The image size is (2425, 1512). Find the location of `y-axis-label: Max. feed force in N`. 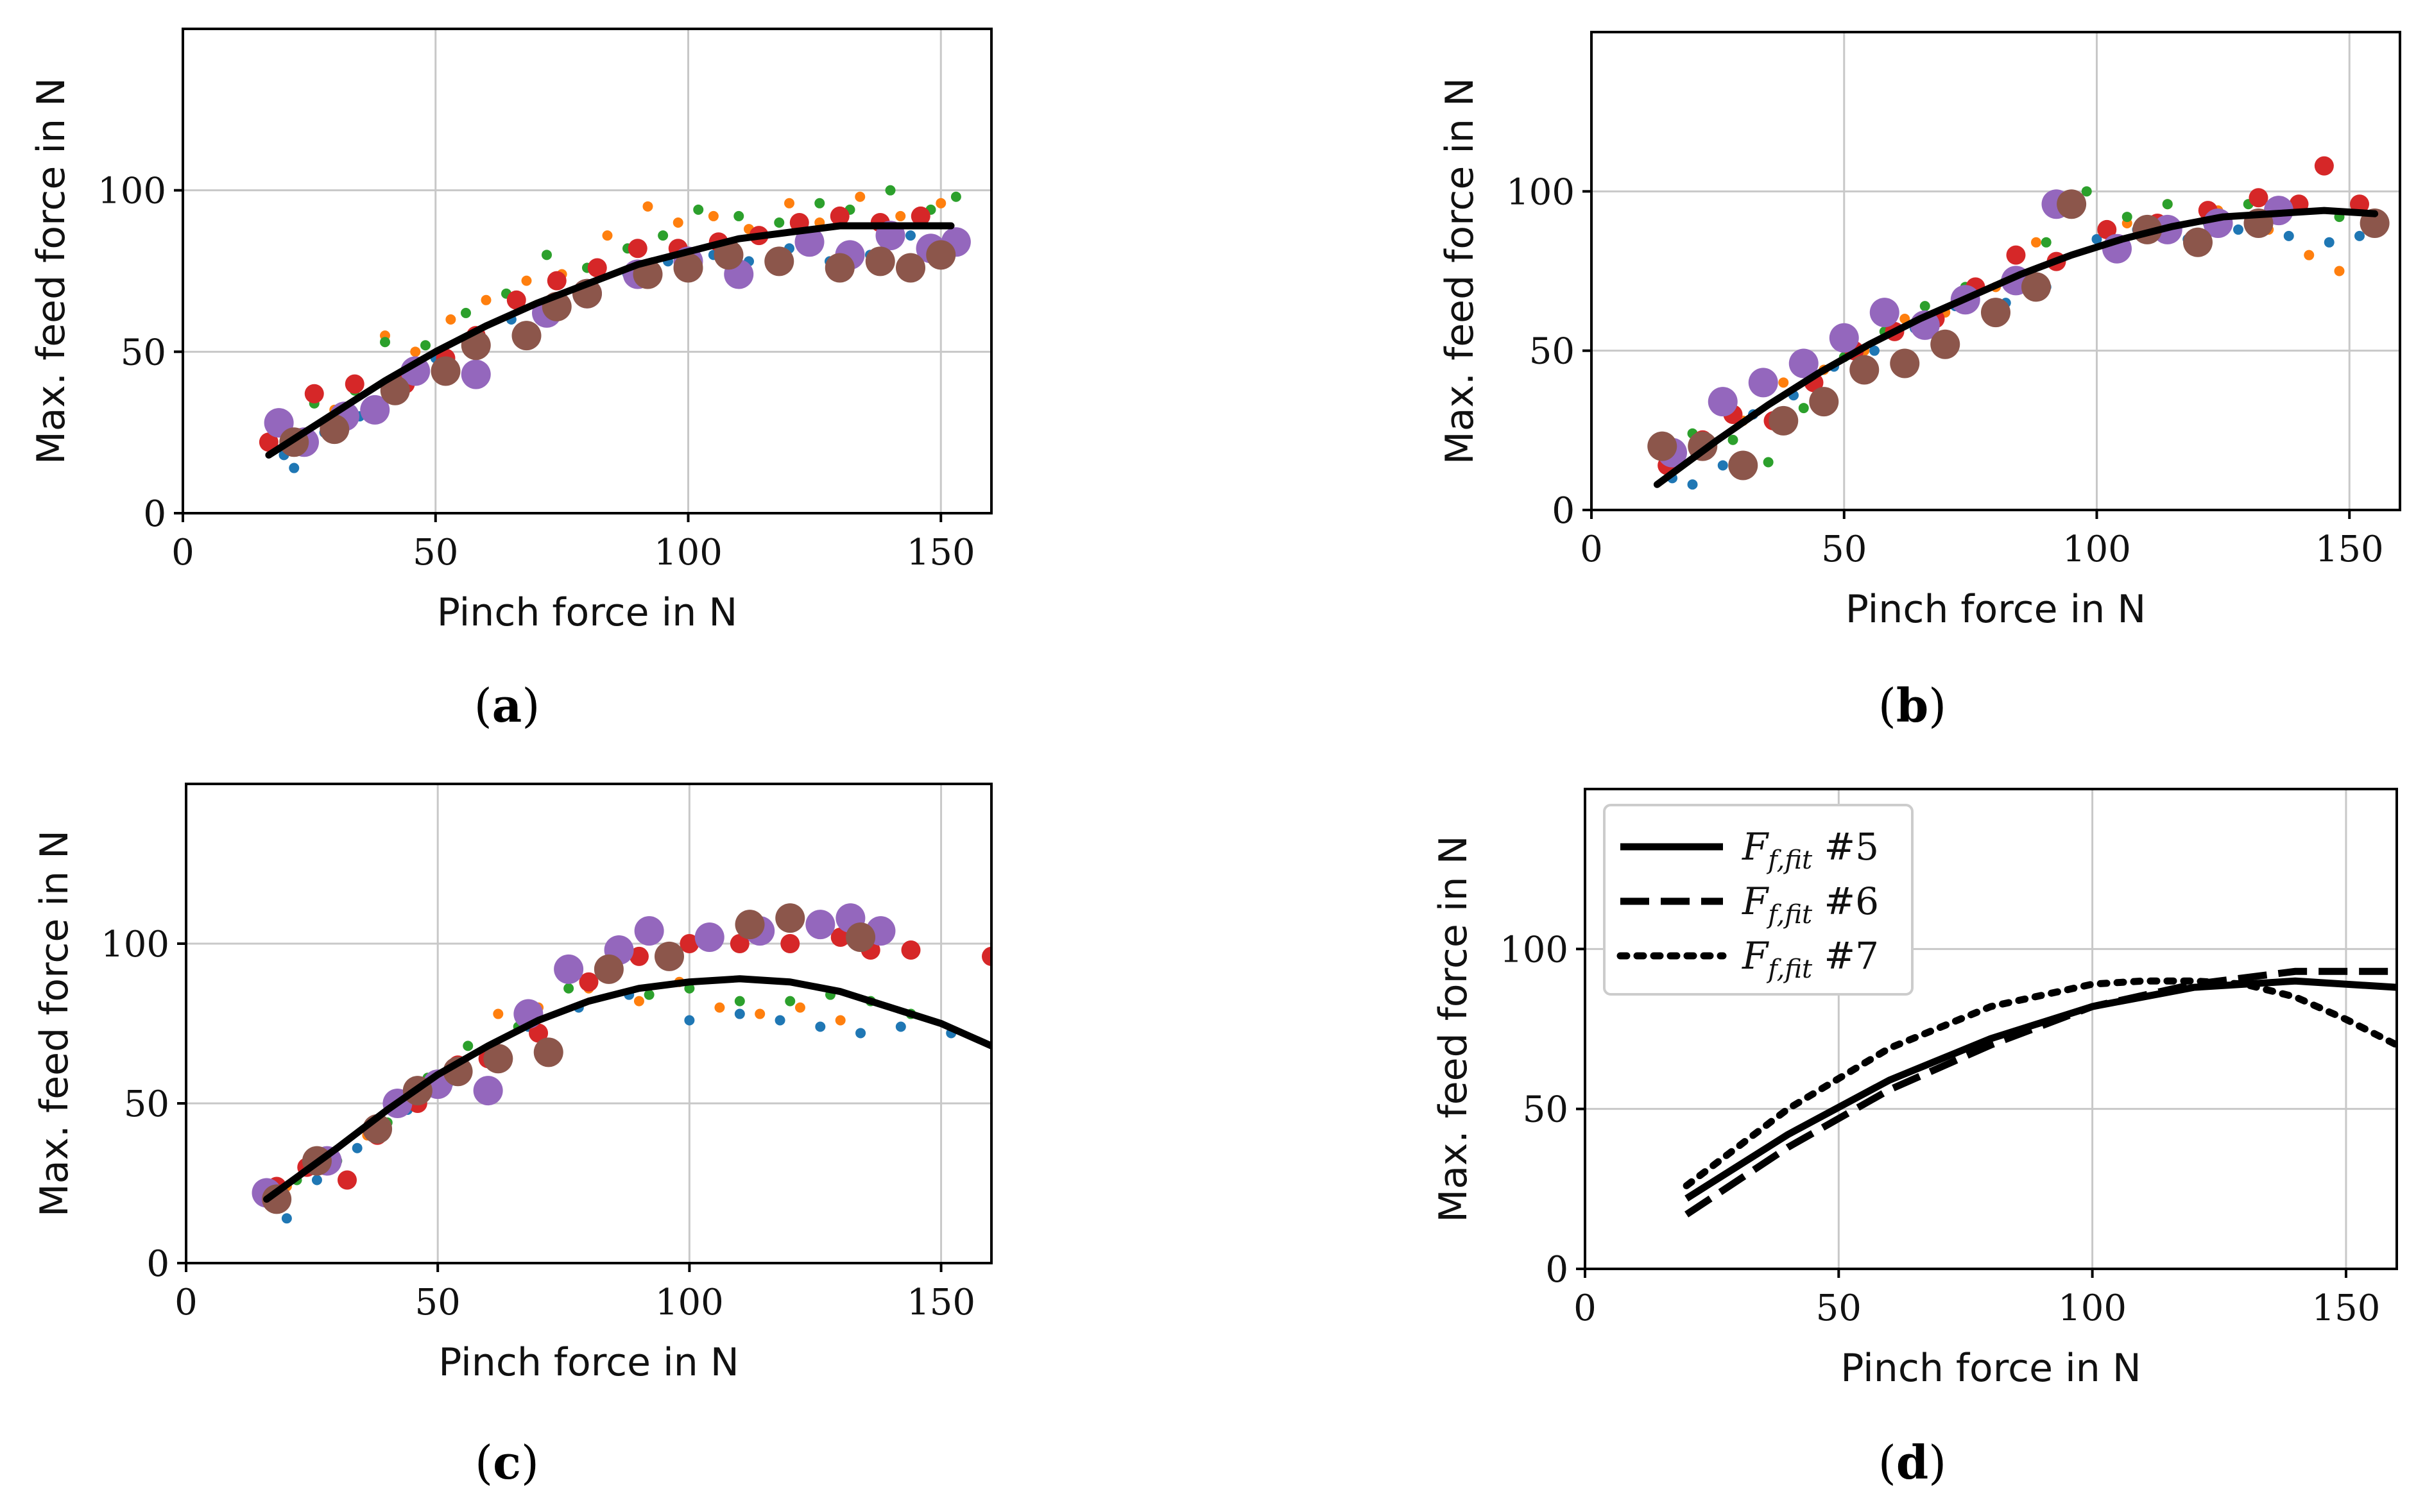

y-axis-label: Max. feed force in N is located at coordinates (54, 1023).